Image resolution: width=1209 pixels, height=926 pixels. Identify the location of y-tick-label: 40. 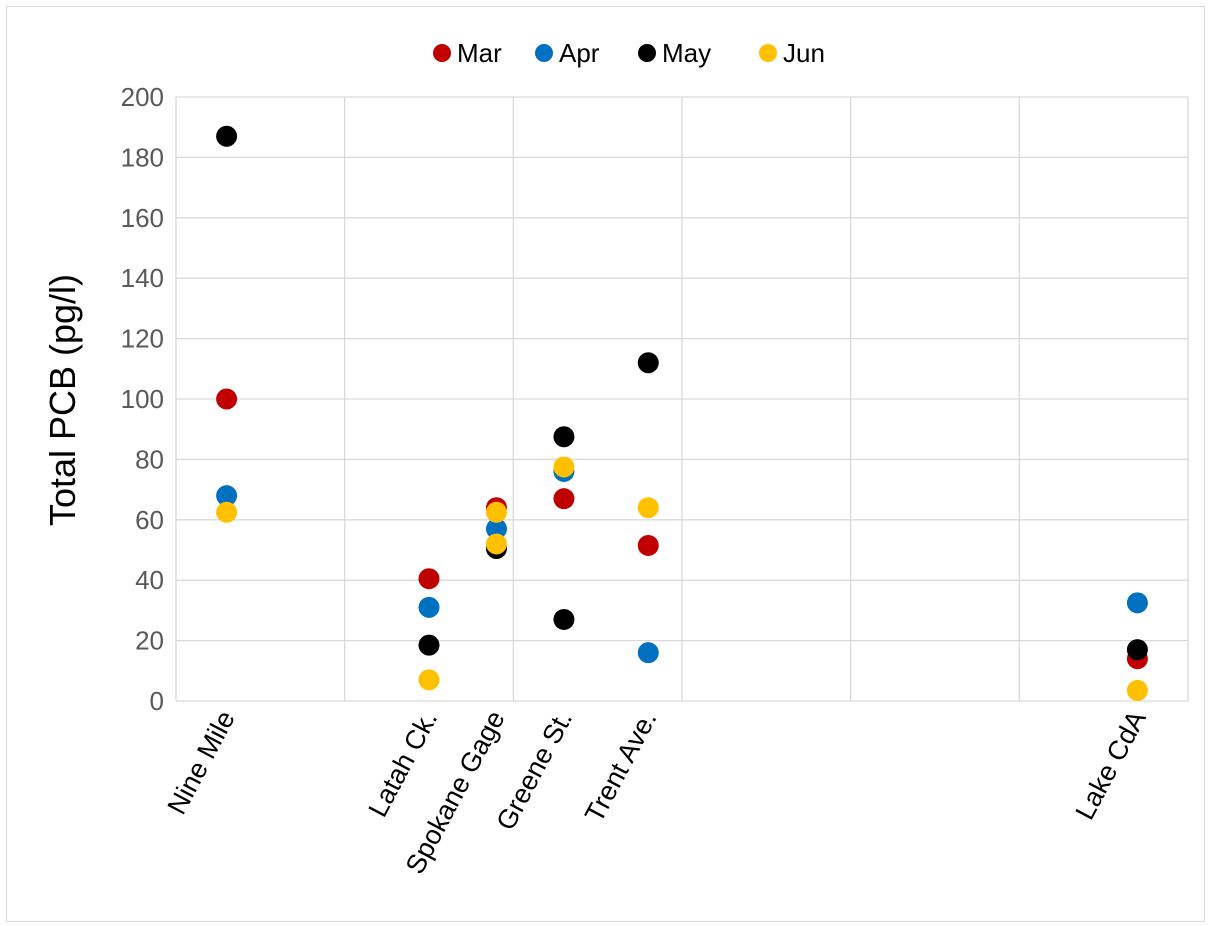
(149, 580).